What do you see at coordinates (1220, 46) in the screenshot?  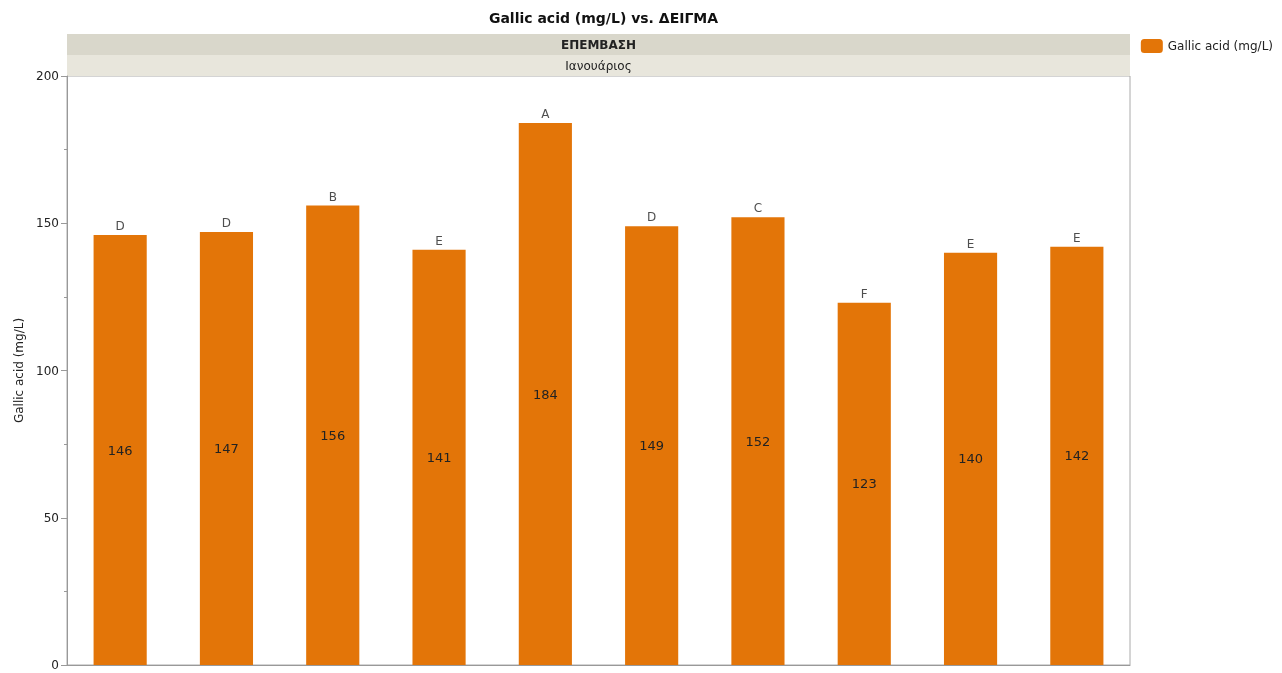 I see `legend-label: Gallic acid (mg/L)` at bounding box center [1220, 46].